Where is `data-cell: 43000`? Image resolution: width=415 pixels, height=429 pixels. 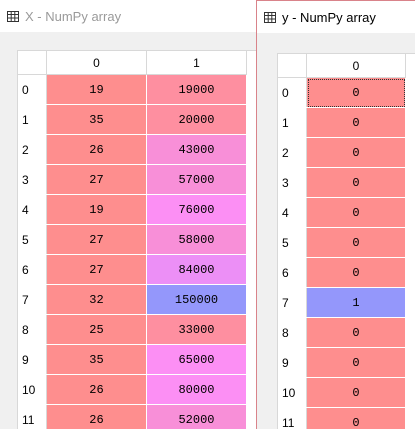 data-cell: 43000 is located at coordinates (196, 149).